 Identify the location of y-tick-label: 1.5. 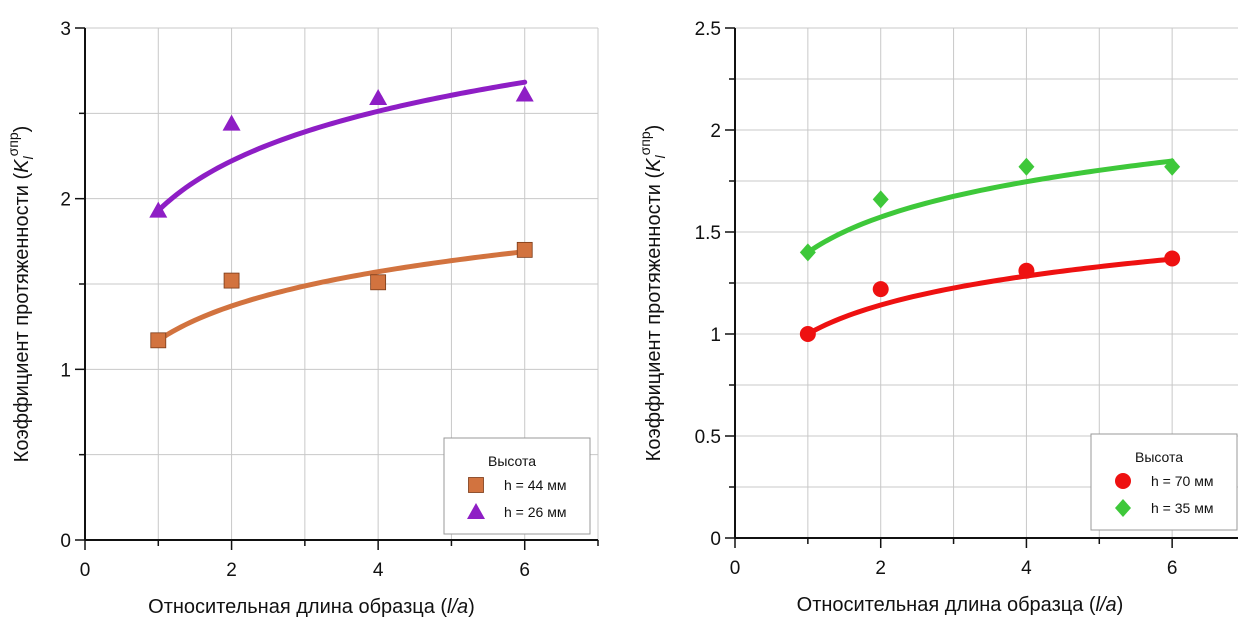
(708, 233).